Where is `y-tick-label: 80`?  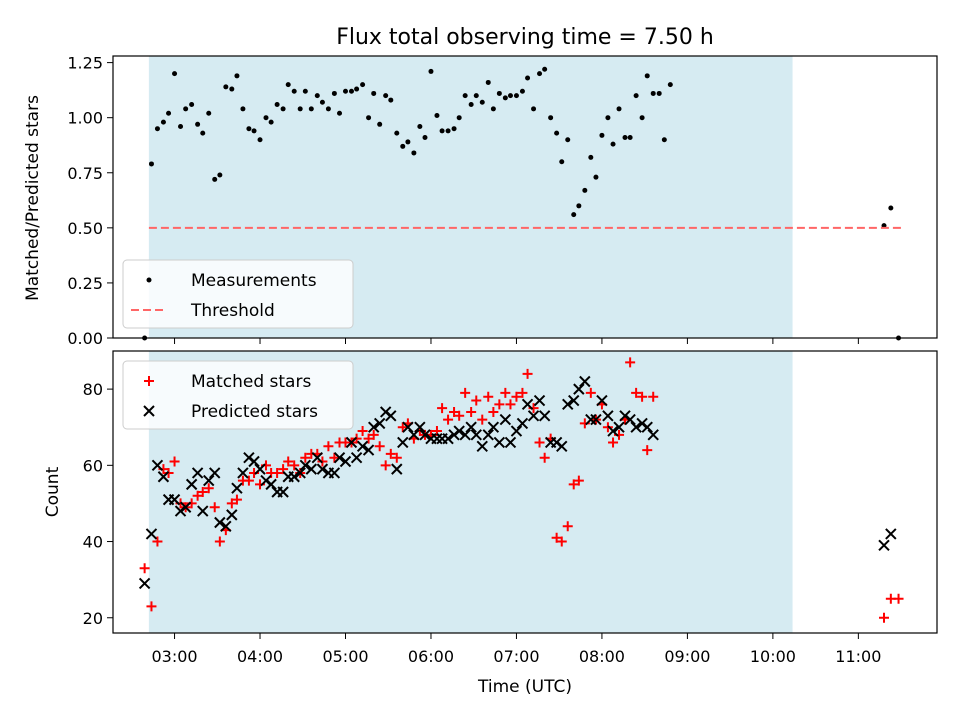
y-tick-label: 80 is located at coordinates (93, 389).